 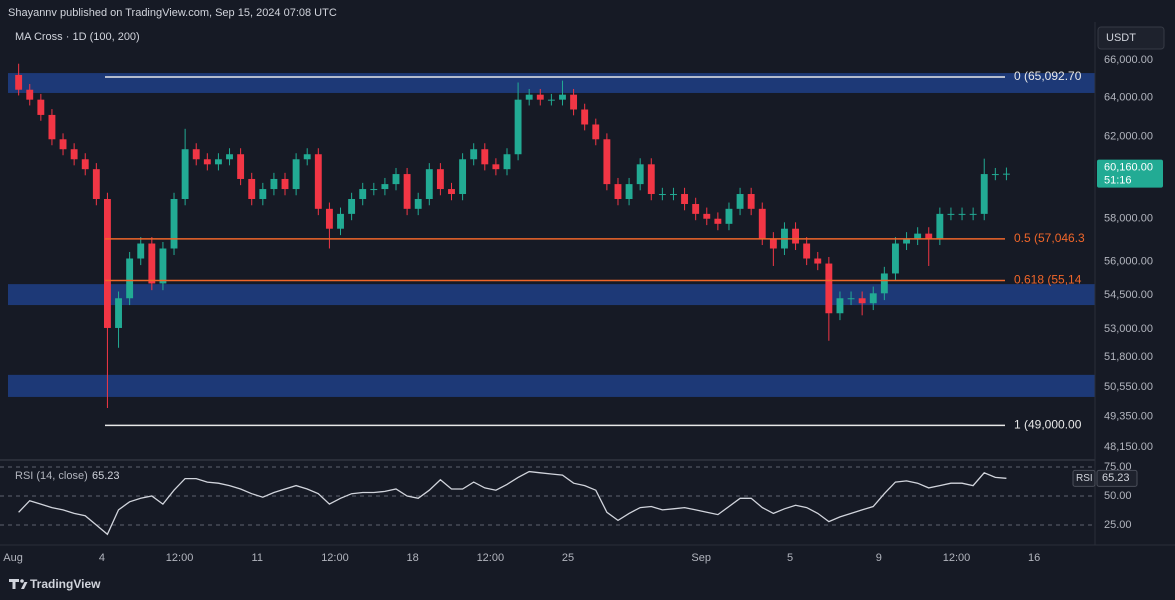 What do you see at coordinates (1118, 525) in the screenshot?
I see `rsi-tick-label: 25.00` at bounding box center [1118, 525].